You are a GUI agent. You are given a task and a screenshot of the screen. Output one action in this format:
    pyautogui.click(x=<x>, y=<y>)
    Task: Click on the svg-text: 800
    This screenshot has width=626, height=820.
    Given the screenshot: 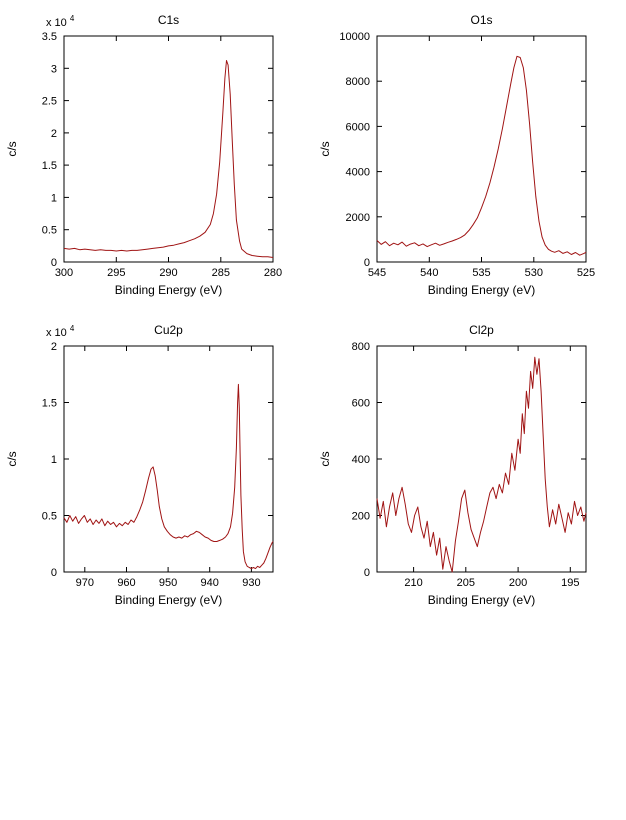 What is the action you would take?
    pyautogui.click(x=361, y=347)
    